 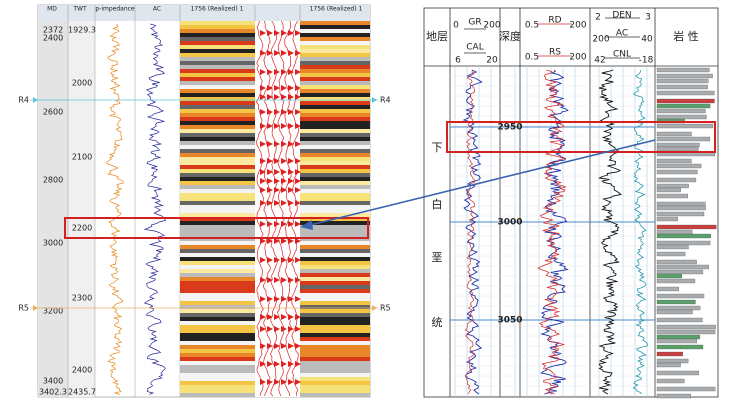 What do you see at coordinates (532, 58) in the screenshot?
I see `header-label: 0.5` at bounding box center [532, 58].